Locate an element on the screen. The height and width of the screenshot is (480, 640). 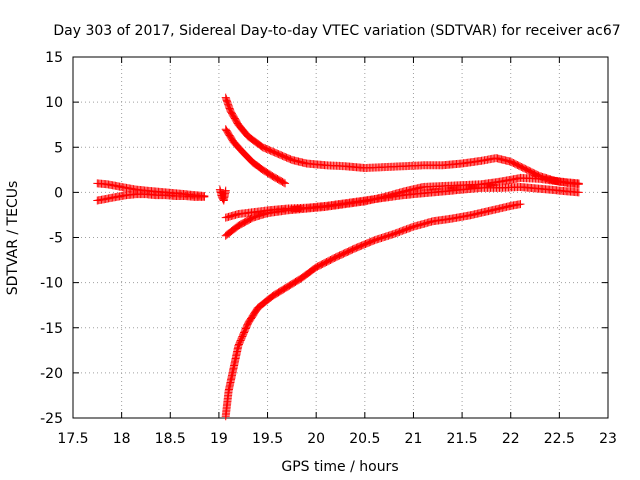
series-arc-blip is located at coordinates (222, 195).